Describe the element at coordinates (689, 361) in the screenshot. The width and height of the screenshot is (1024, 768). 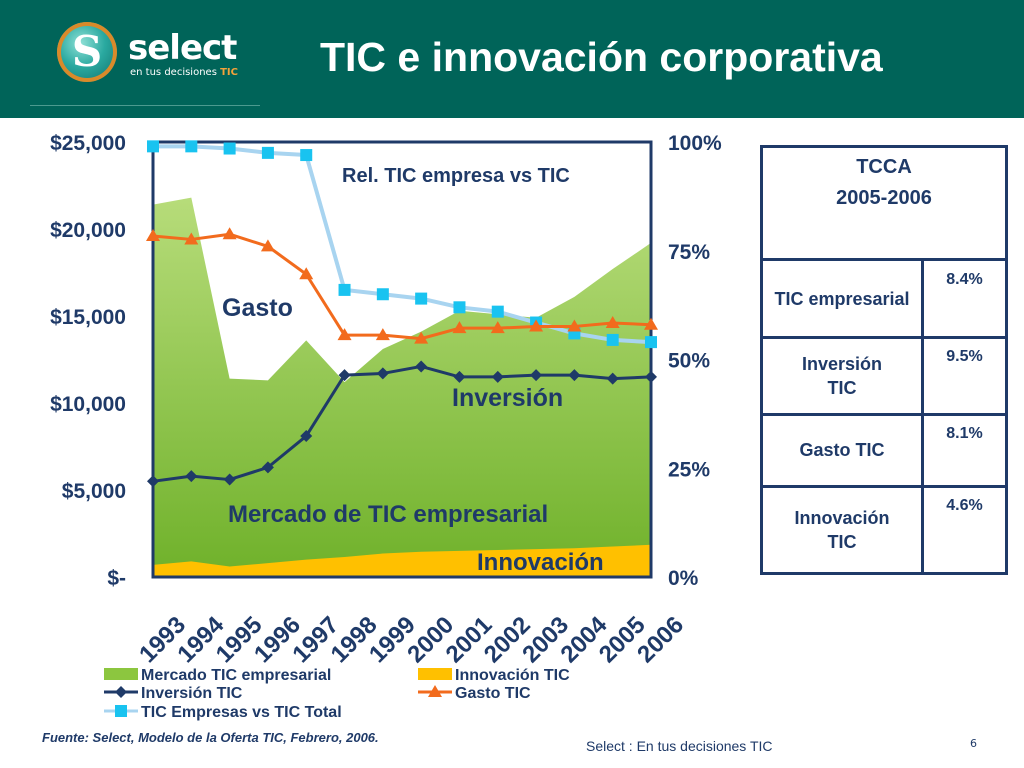
I see `y-tick-label-right: 50%` at that location.